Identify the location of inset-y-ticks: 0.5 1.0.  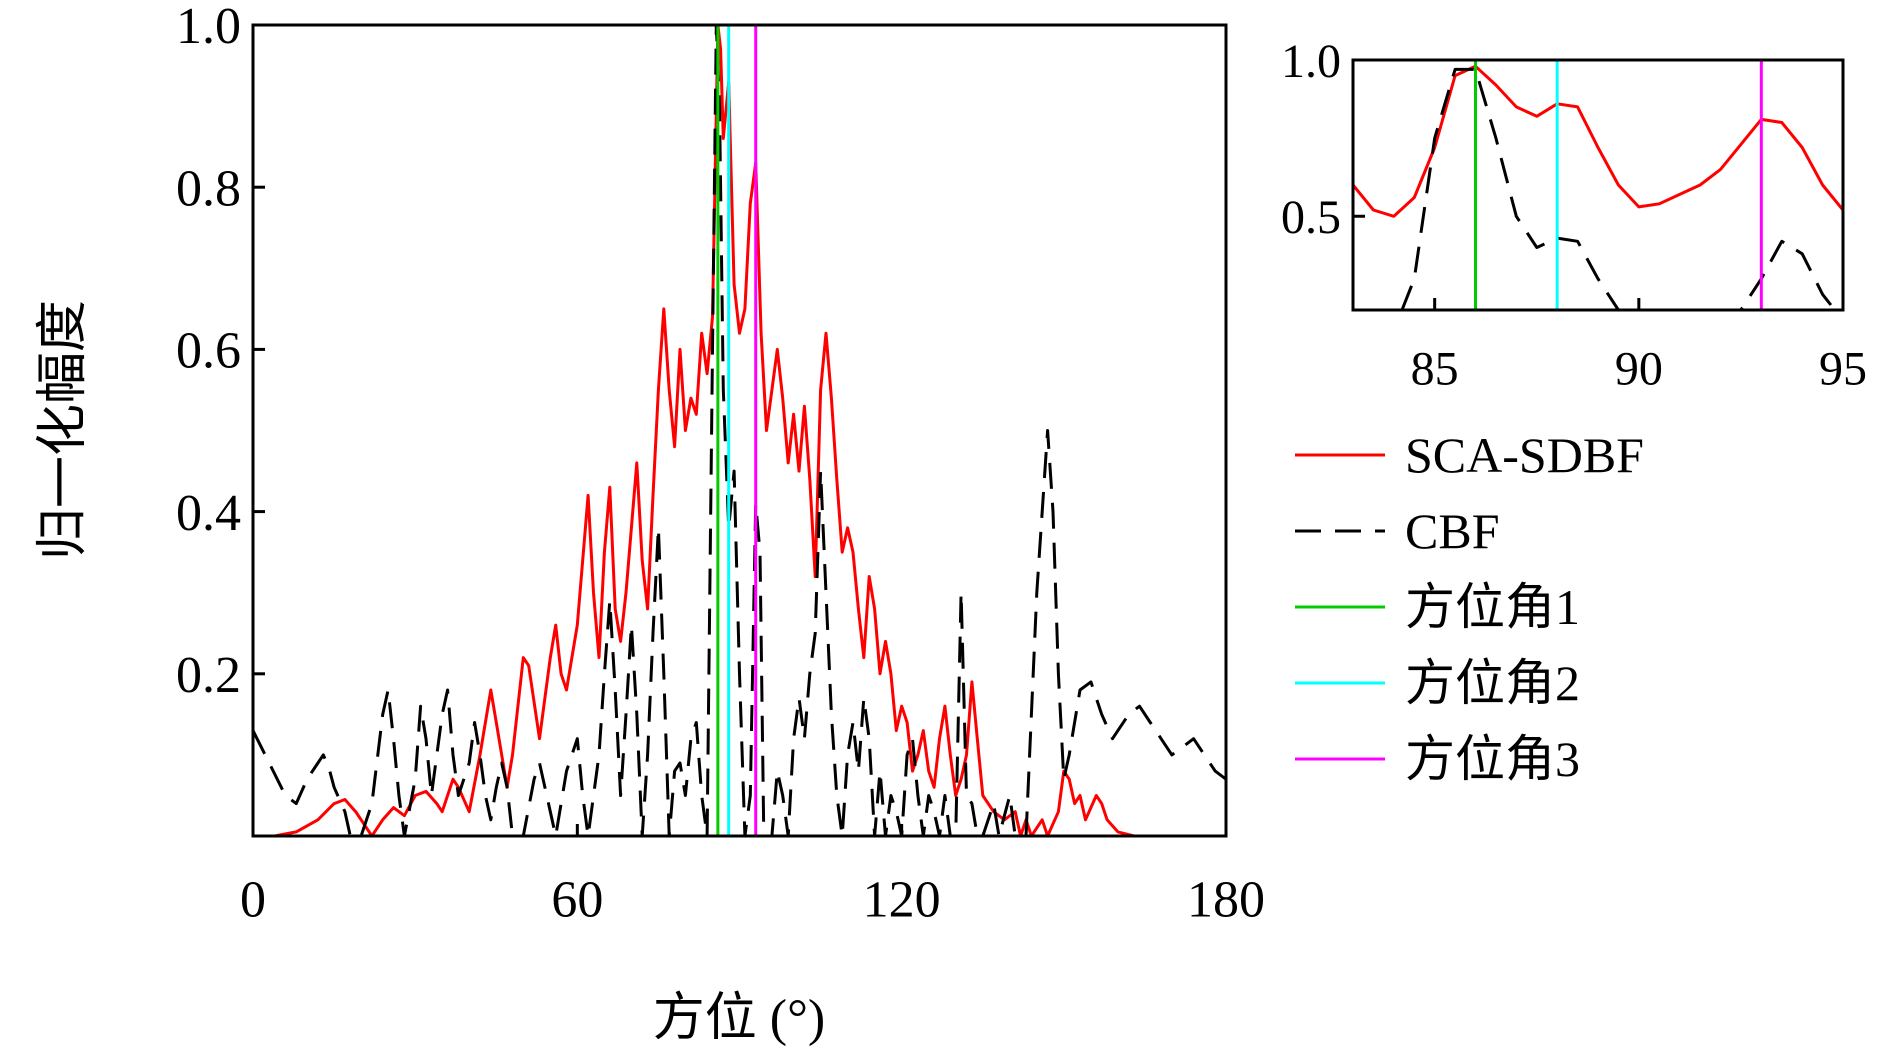
(1323, 139).